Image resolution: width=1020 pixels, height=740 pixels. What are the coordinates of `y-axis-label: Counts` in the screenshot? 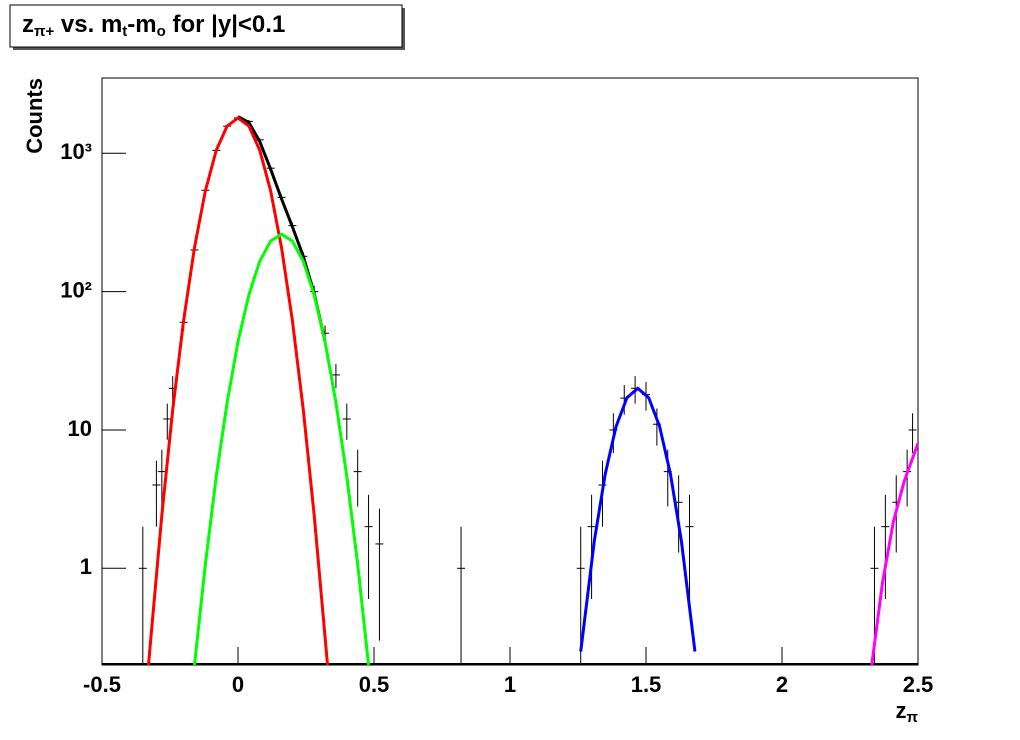 It's located at (34, 116).